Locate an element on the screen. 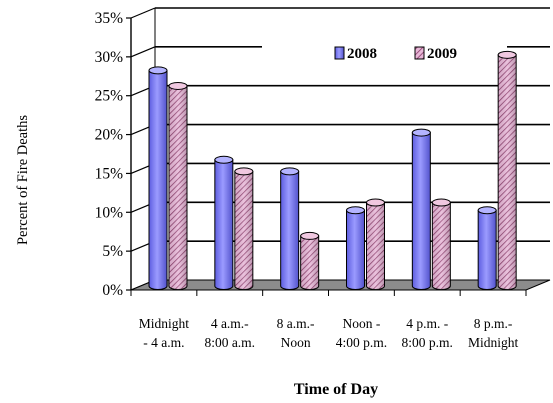  y-tick-label: 25% is located at coordinates (109, 96).